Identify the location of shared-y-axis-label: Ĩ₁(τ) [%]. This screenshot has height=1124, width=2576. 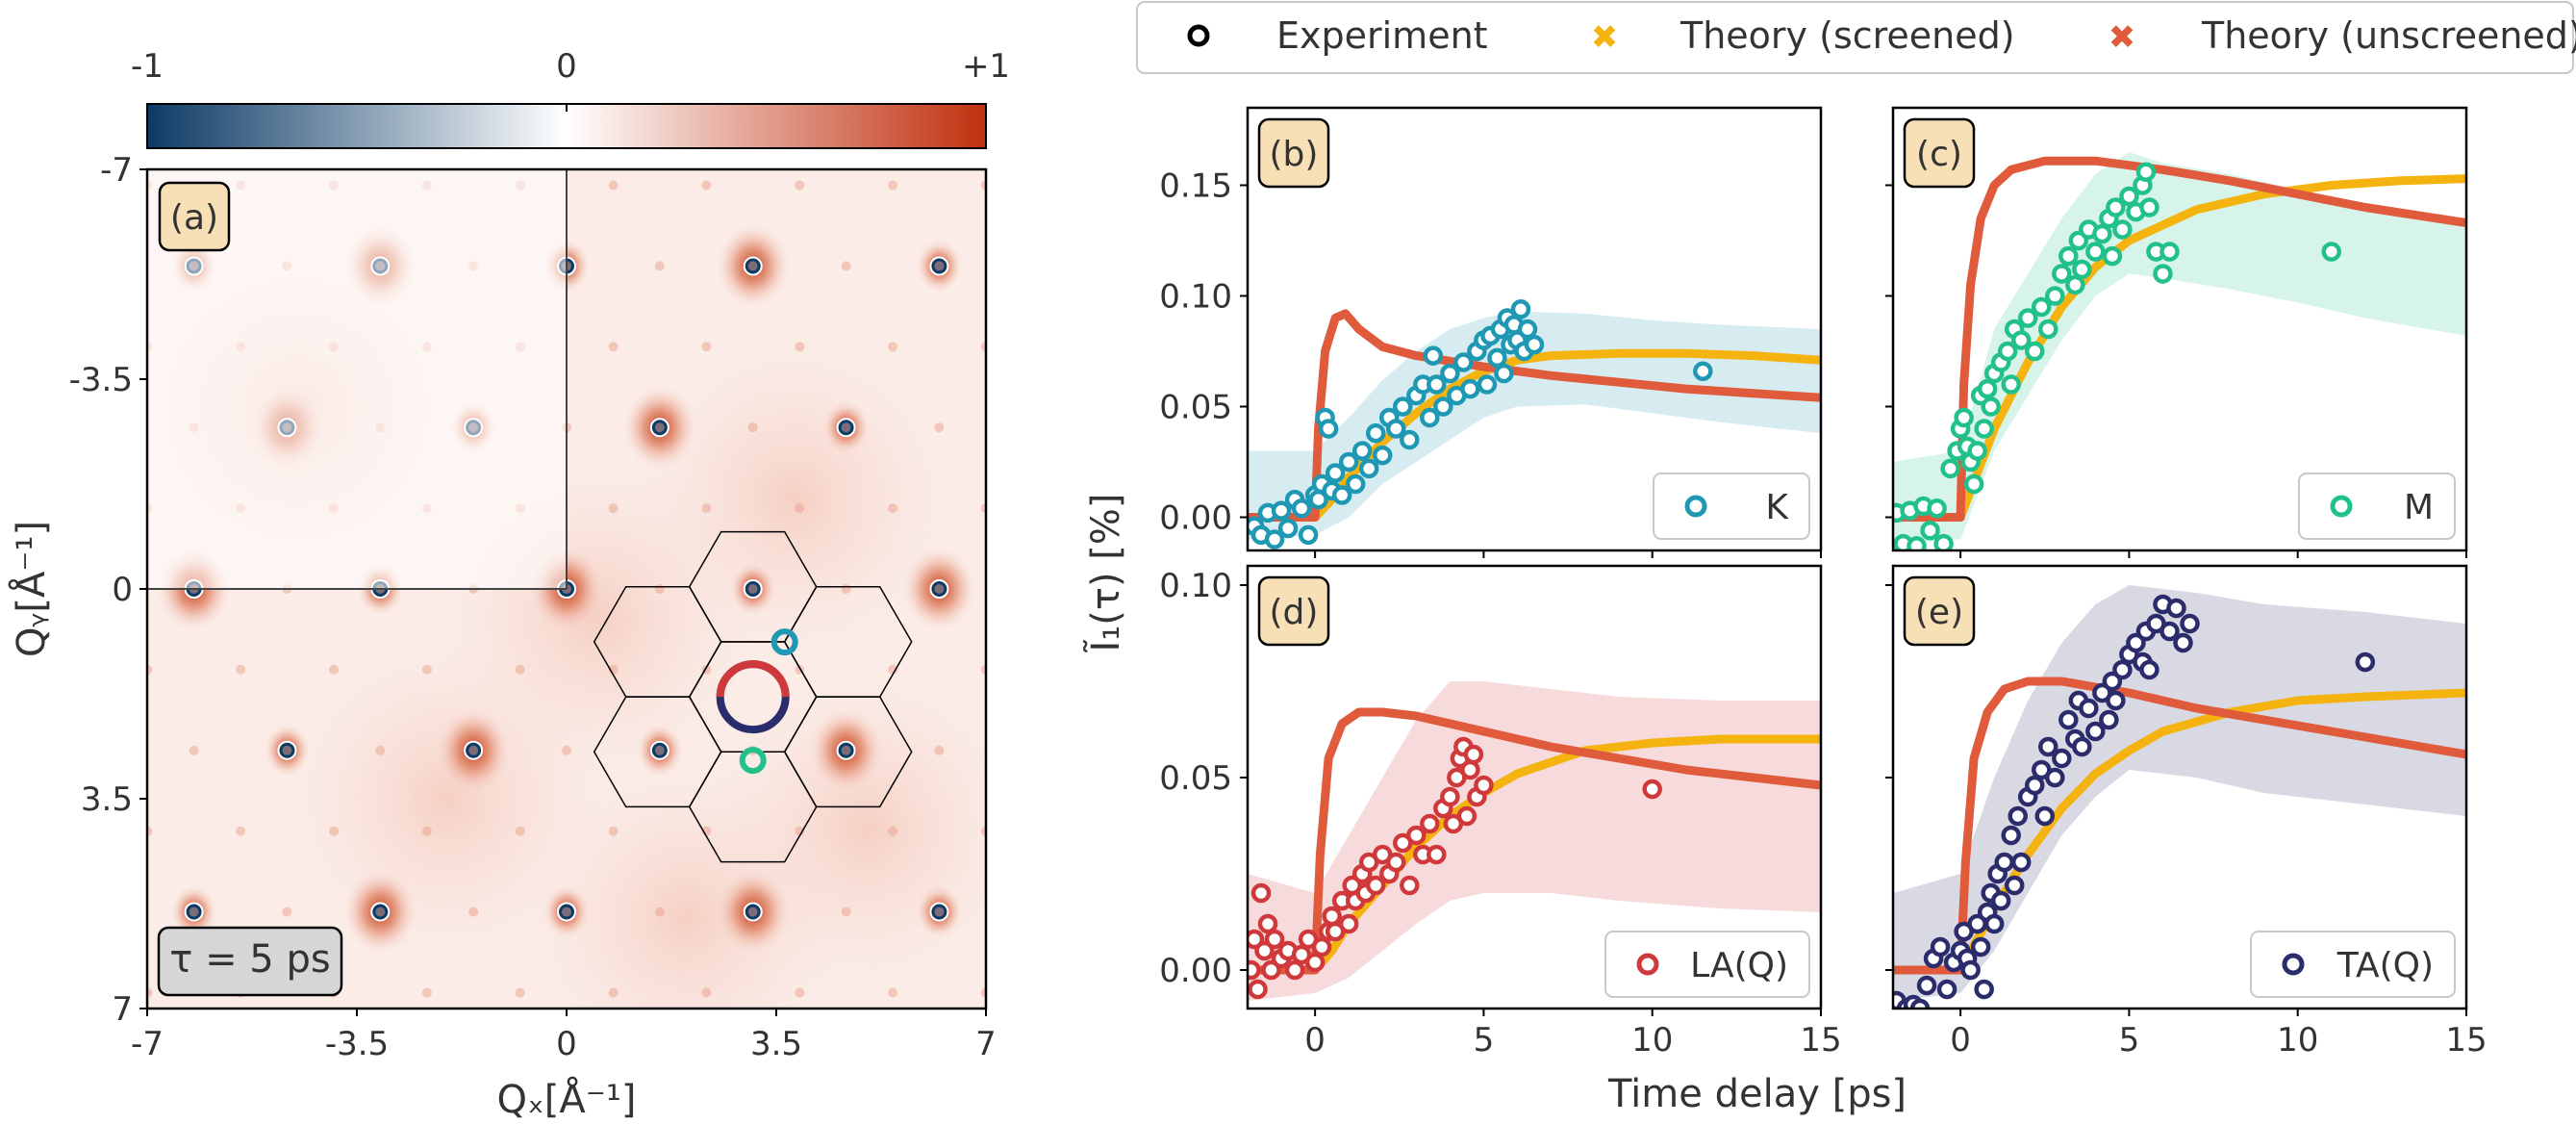
(1105, 572).